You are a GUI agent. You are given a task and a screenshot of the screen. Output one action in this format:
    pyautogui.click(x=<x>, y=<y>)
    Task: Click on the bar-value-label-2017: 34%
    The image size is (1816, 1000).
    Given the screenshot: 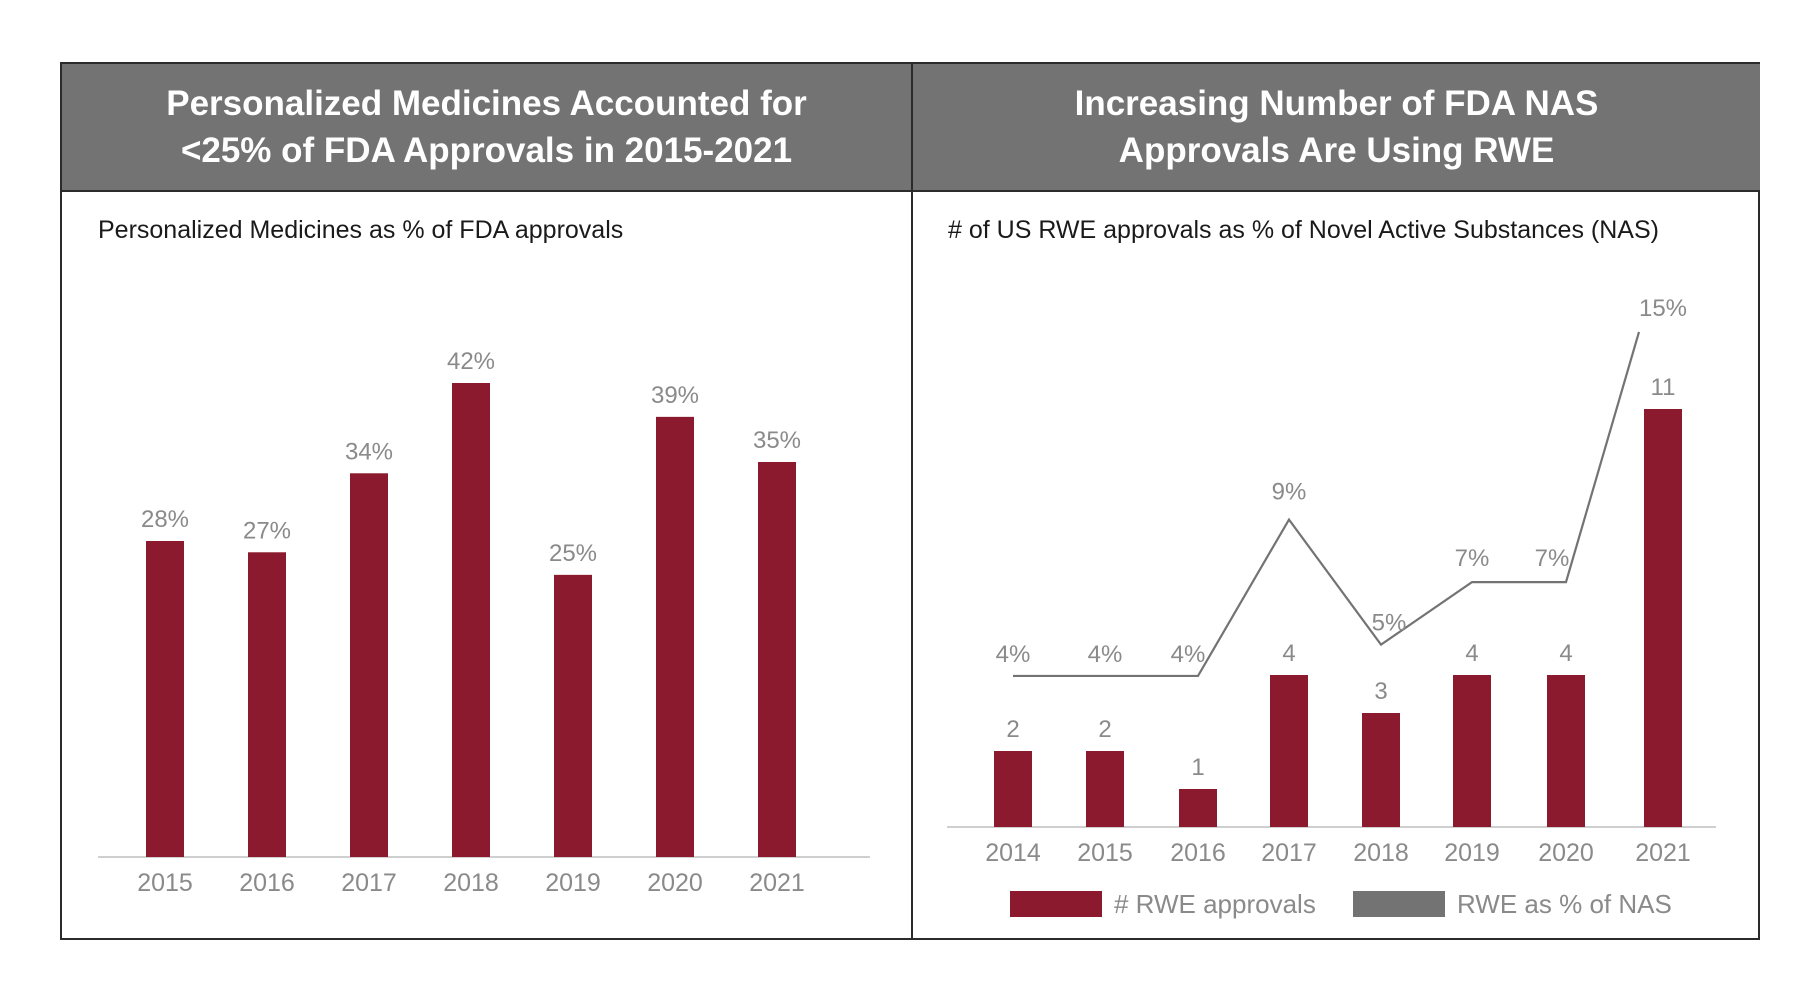 What is the action you would take?
    pyautogui.click(x=369, y=451)
    